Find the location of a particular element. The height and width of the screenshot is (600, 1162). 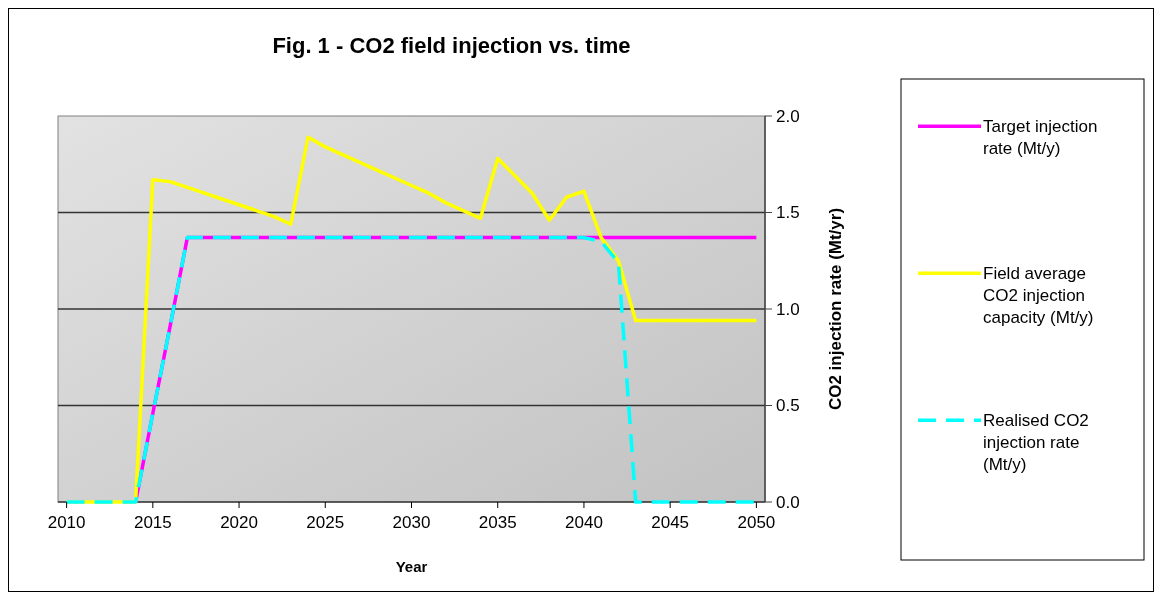

x-tick-label: 2035 is located at coordinates (497, 522).